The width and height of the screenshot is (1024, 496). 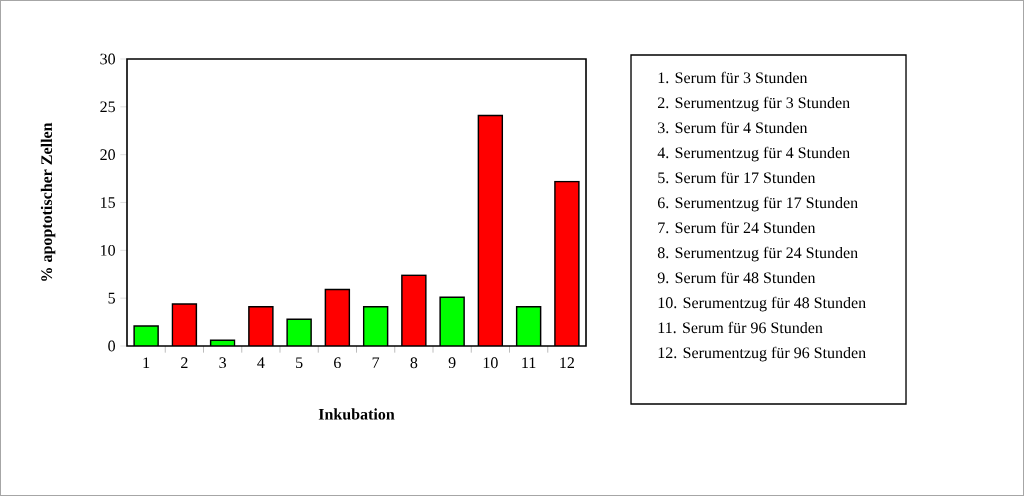 What do you see at coordinates (567, 362) in the screenshot?
I see `x-tick-label: 12` at bounding box center [567, 362].